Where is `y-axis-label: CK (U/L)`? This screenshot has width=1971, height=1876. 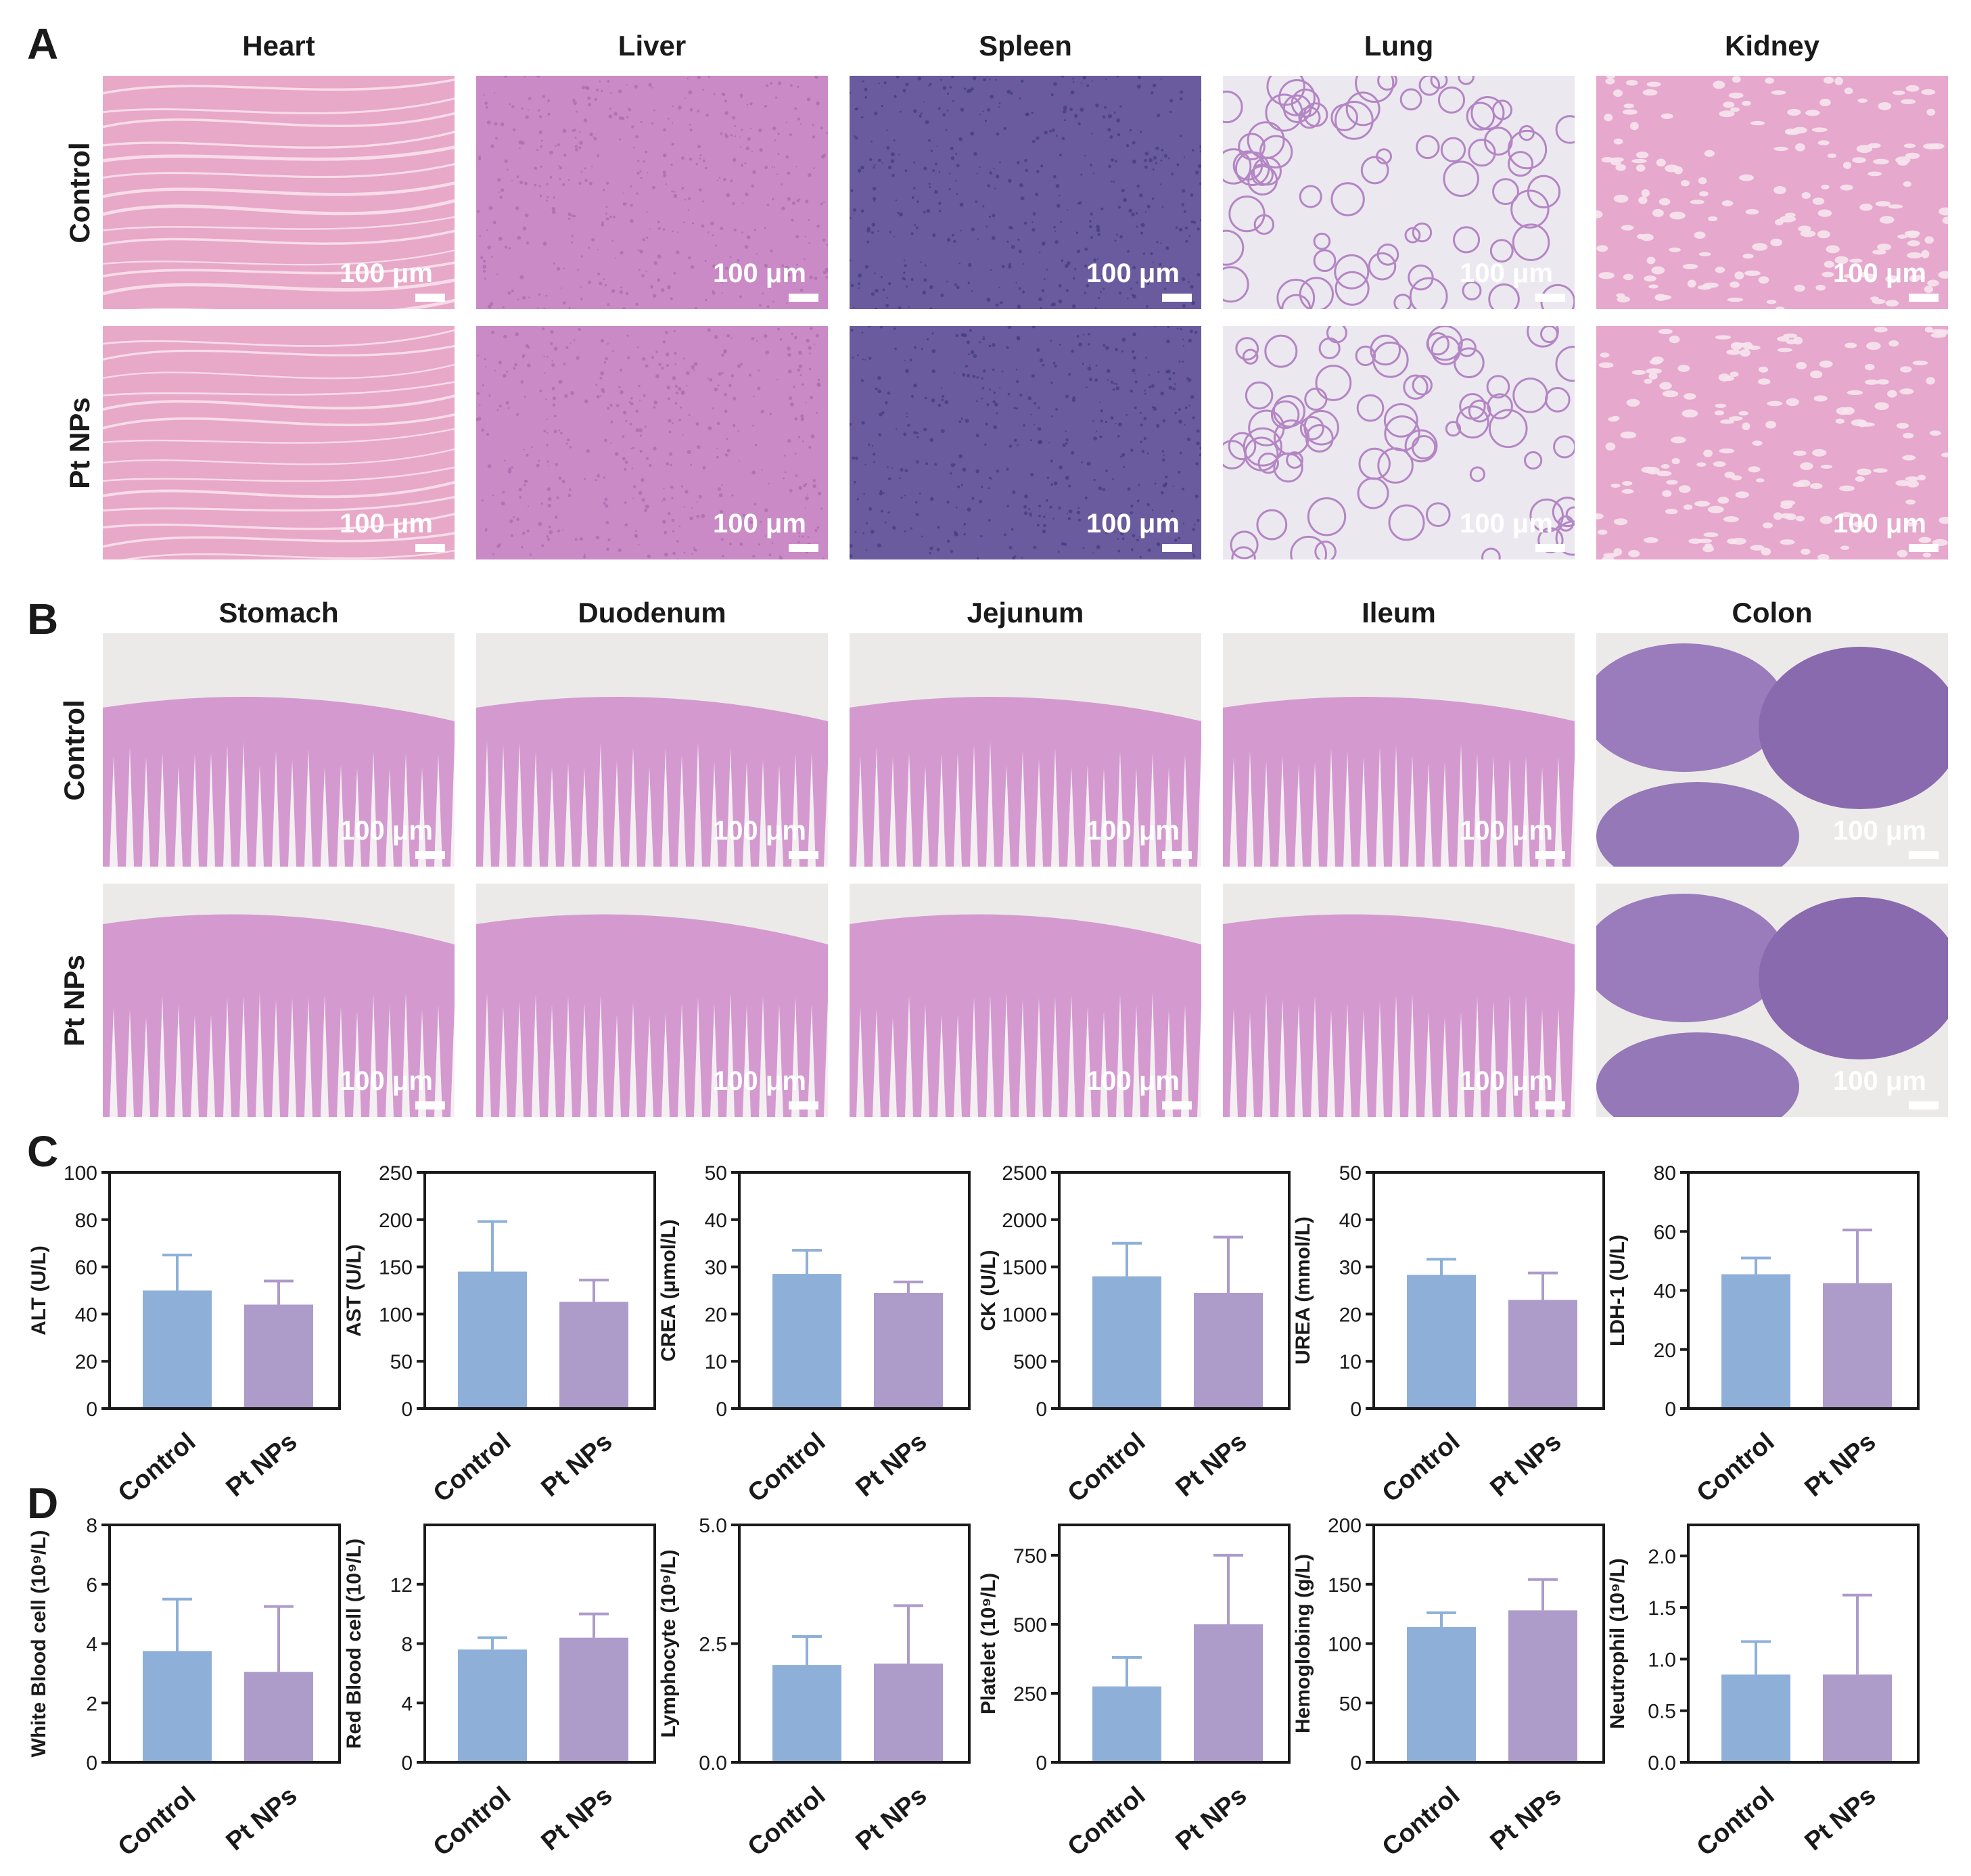
y-axis-label: CK (U/L) is located at coordinates (988, 1291).